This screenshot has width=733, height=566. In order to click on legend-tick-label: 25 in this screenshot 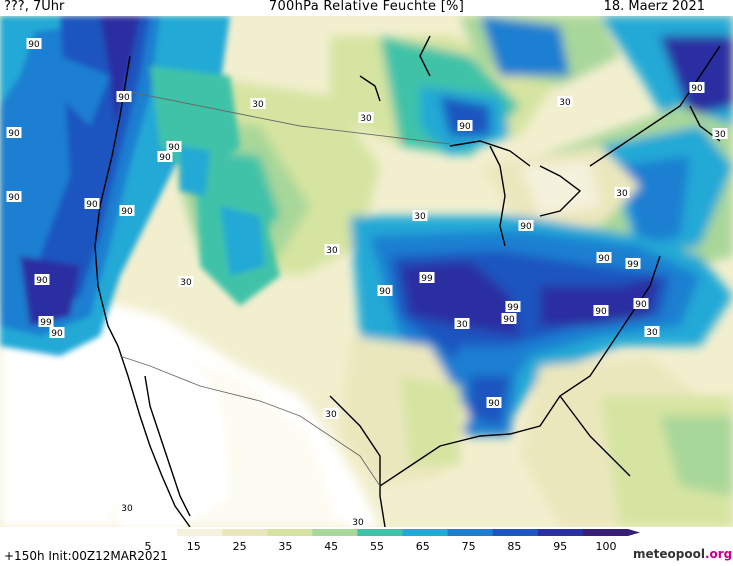, I will do `click(240, 546)`.